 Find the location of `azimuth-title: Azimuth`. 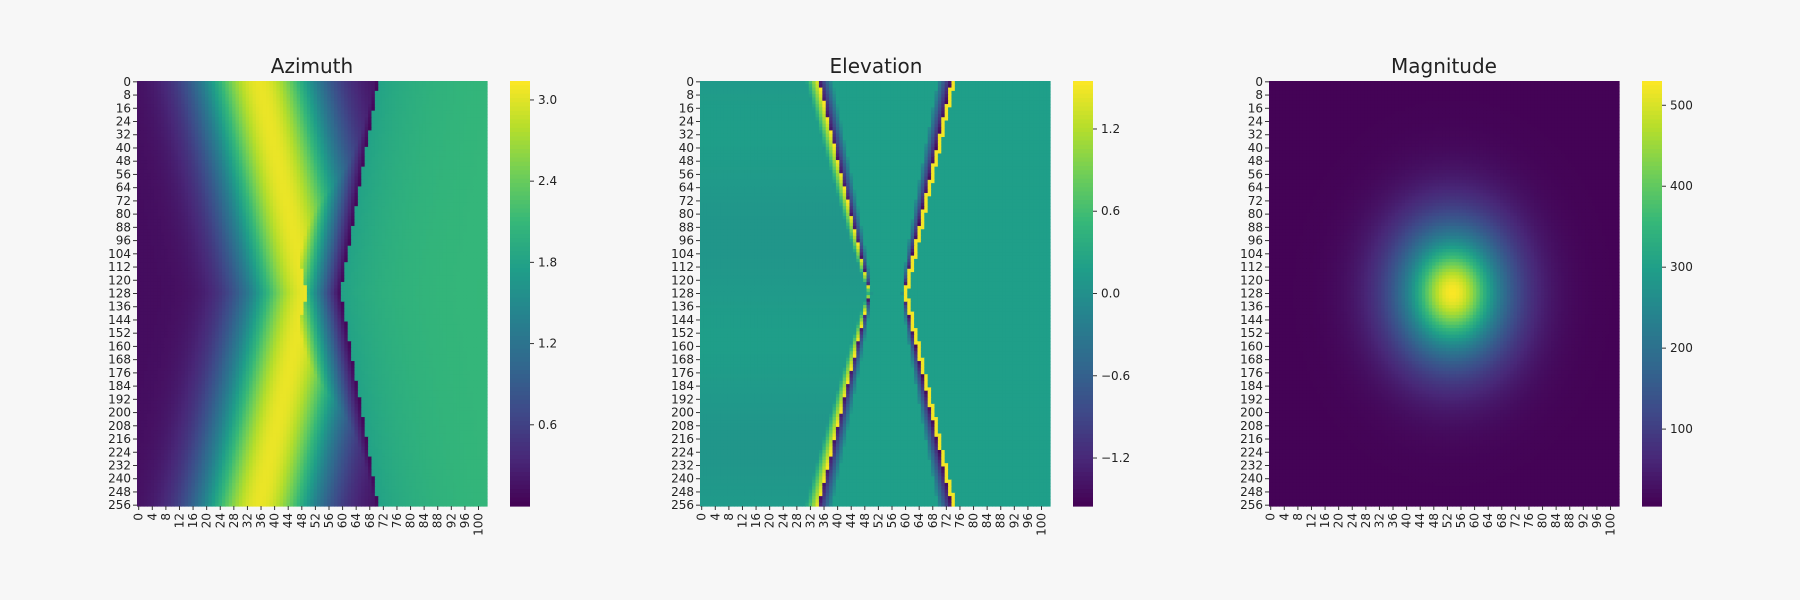

azimuth-title: Azimuth is located at coordinates (312, 66).